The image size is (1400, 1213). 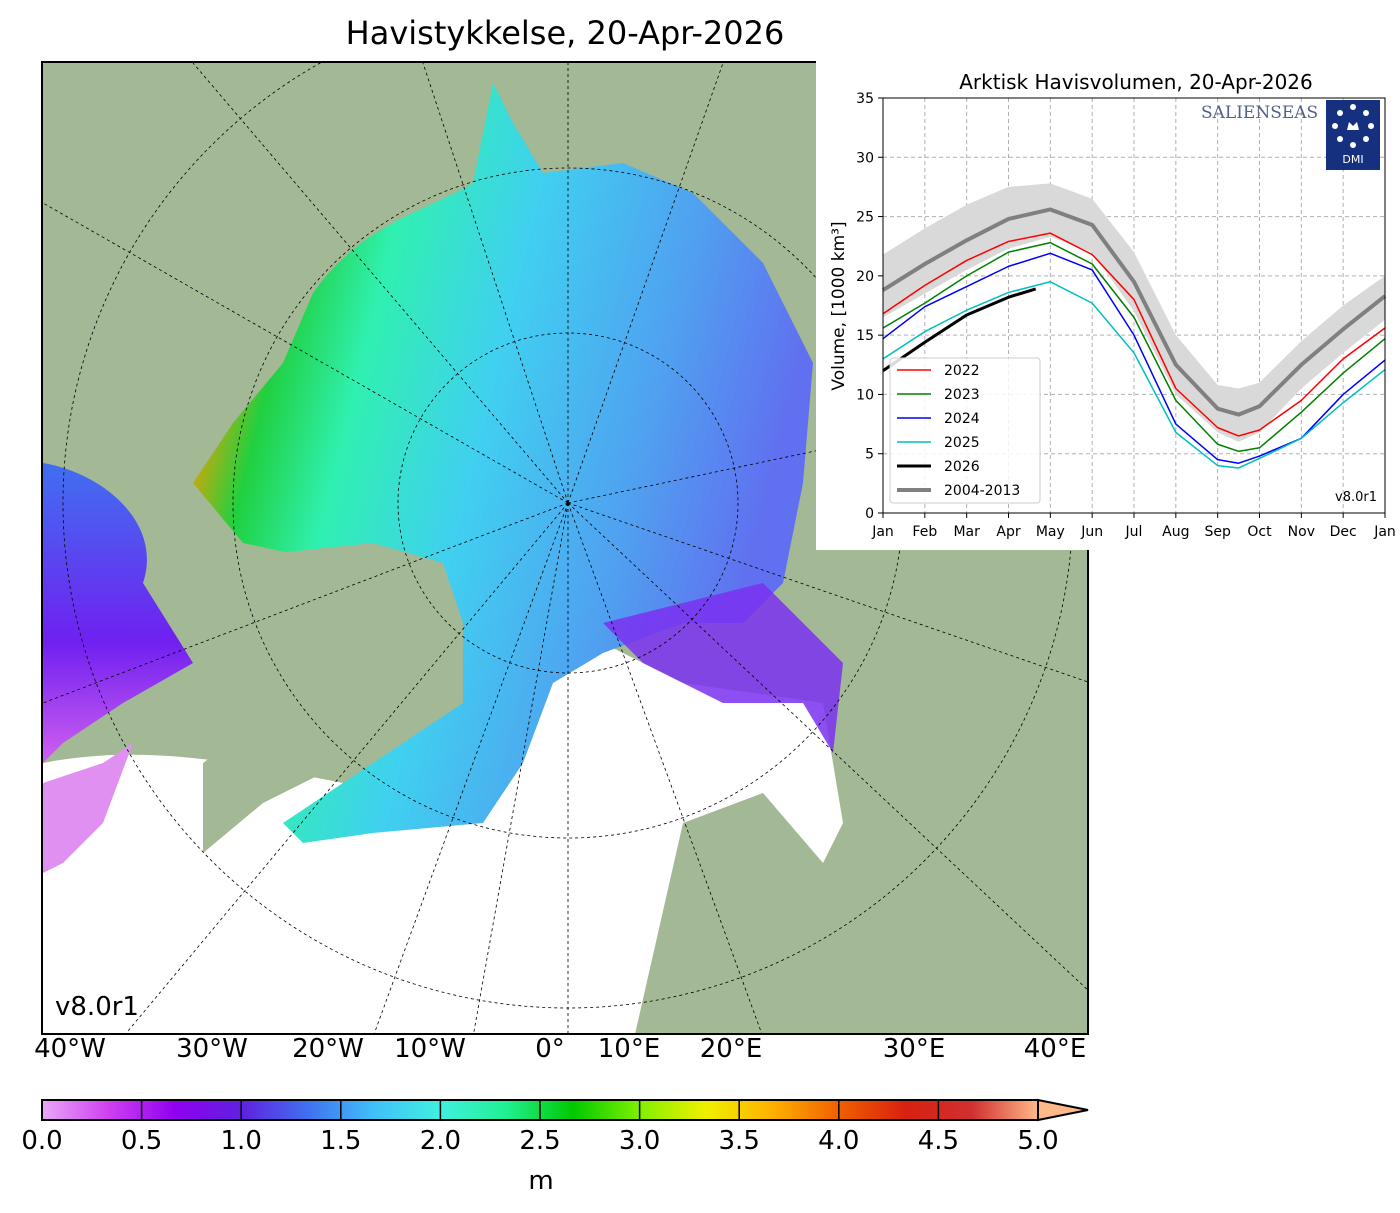 I want to click on series-line-2004-2013, so click(x=1134, y=312).